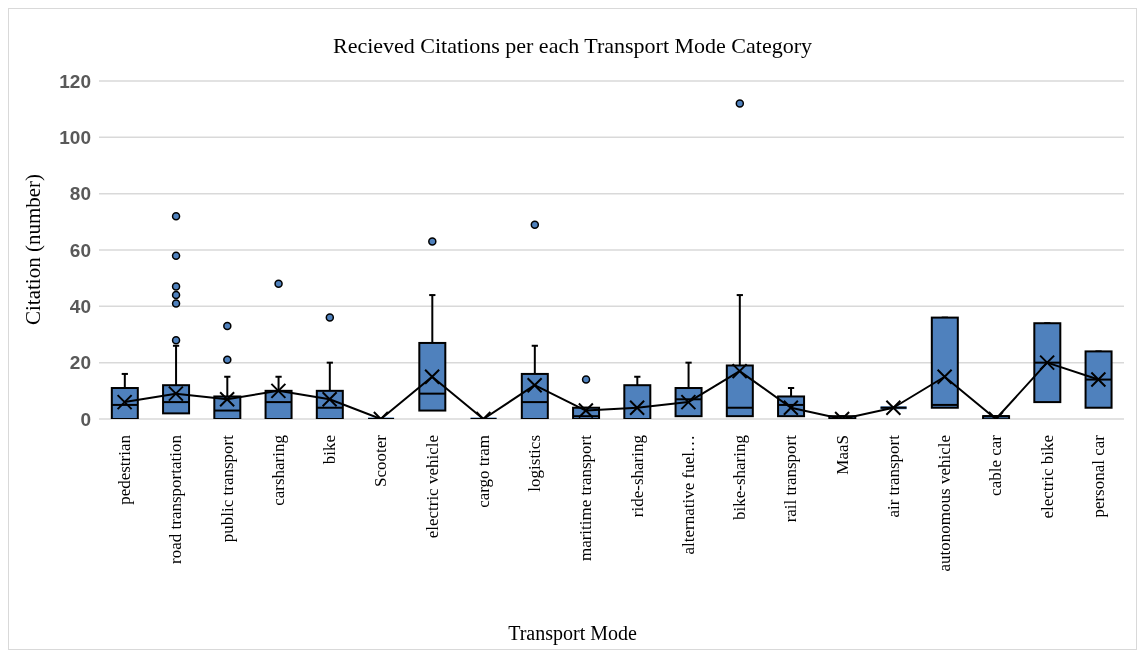 Image resolution: width=1143 pixels, height=656 pixels. I want to click on x-tick-label: public transport, so click(227, 488).